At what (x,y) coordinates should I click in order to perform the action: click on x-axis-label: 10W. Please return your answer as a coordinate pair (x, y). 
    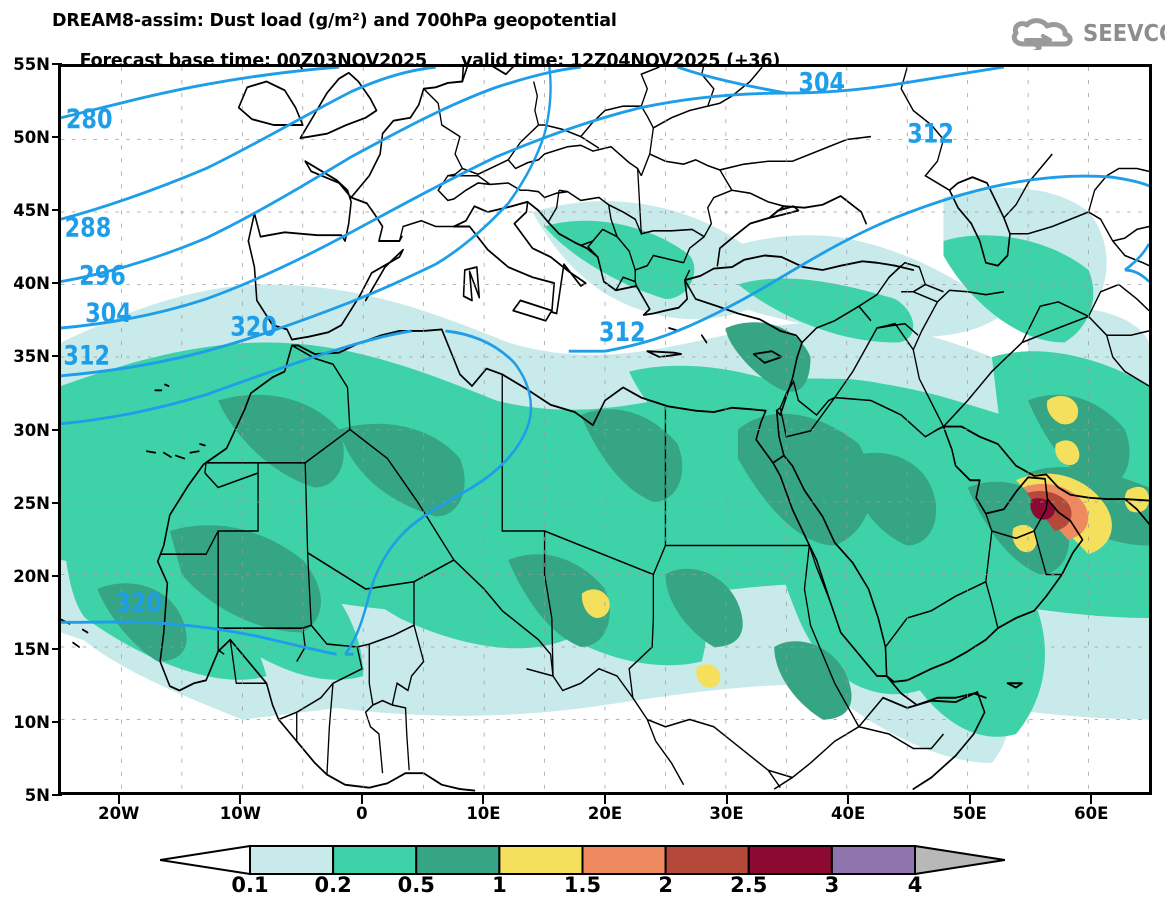
    Looking at the image, I should click on (240, 813).